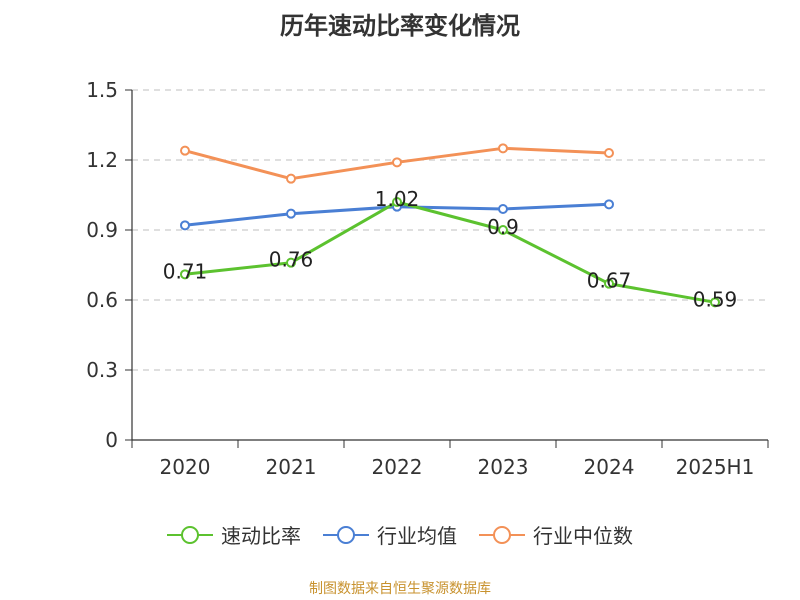  What do you see at coordinates (190, 535) in the screenshot?
I see `legend-swatch-quick-ratio` at bounding box center [190, 535].